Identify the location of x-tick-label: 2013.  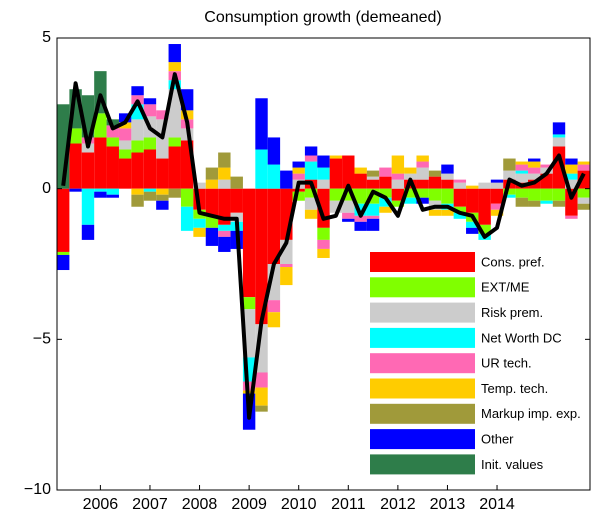
(448, 504).